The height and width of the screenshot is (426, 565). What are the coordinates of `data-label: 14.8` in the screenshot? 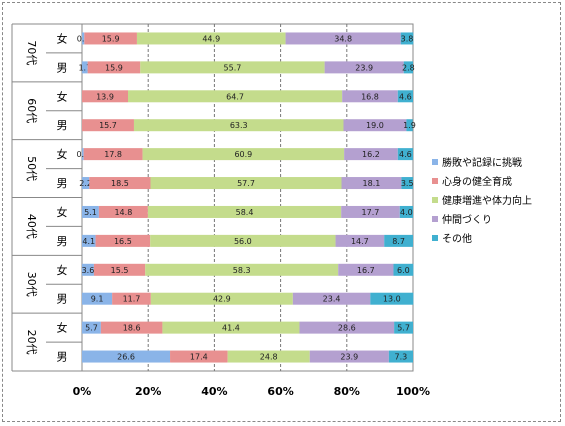 It's located at (123, 212).